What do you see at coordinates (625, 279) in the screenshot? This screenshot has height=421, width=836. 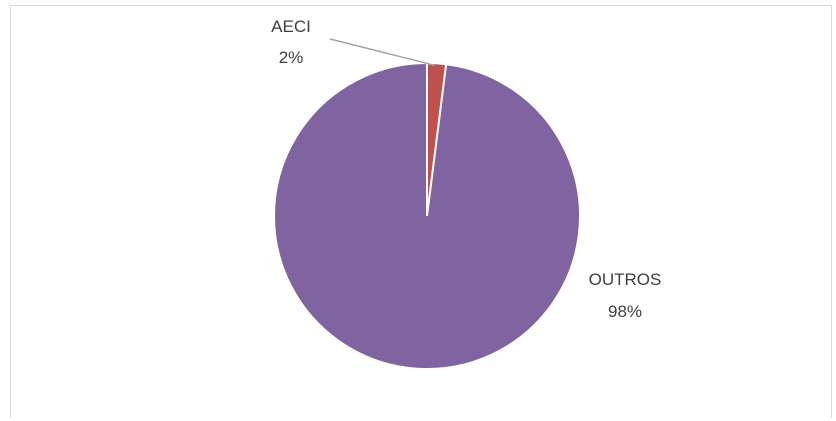 I see `slice-label-outros-name: OUTROS` at bounding box center [625, 279].